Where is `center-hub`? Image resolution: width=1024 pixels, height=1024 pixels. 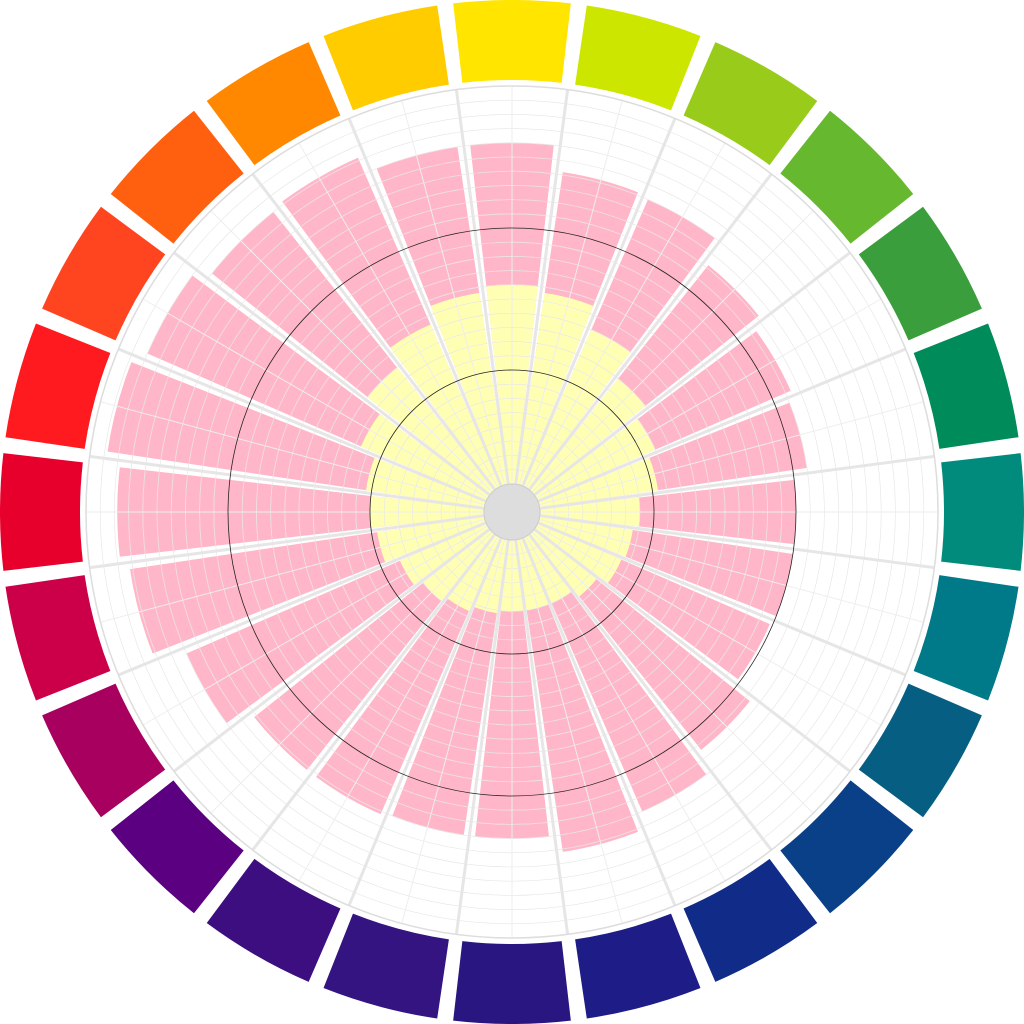
center-hub is located at coordinates (512, 512).